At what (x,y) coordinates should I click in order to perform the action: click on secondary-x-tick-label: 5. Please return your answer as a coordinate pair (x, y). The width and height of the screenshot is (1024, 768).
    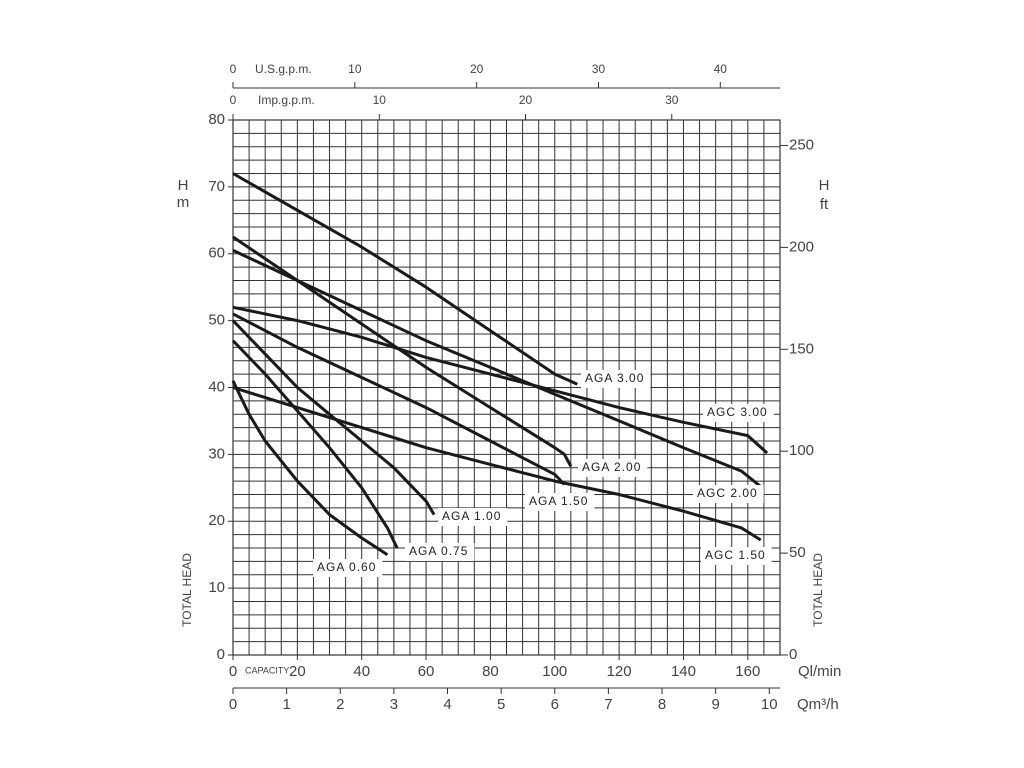
    Looking at the image, I should click on (501, 704).